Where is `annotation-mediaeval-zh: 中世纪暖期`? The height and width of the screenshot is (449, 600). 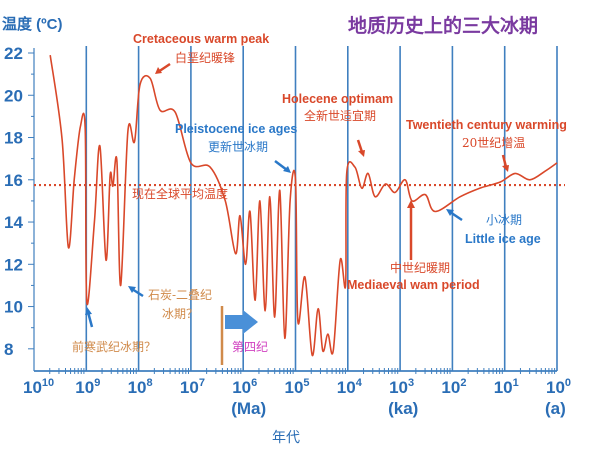 annotation-mediaeval-zh: 中世纪暖期 is located at coordinates (420, 267).